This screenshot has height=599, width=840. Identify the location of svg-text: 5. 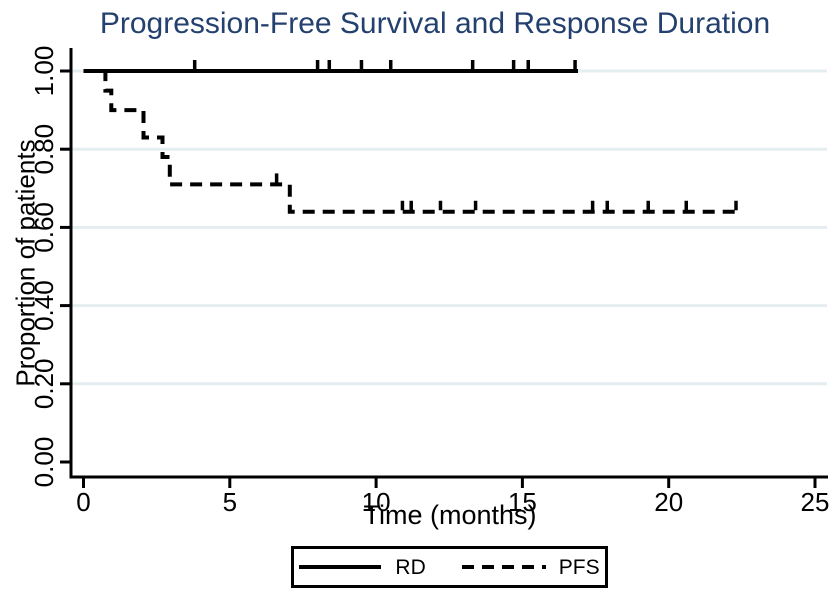
(230, 502).